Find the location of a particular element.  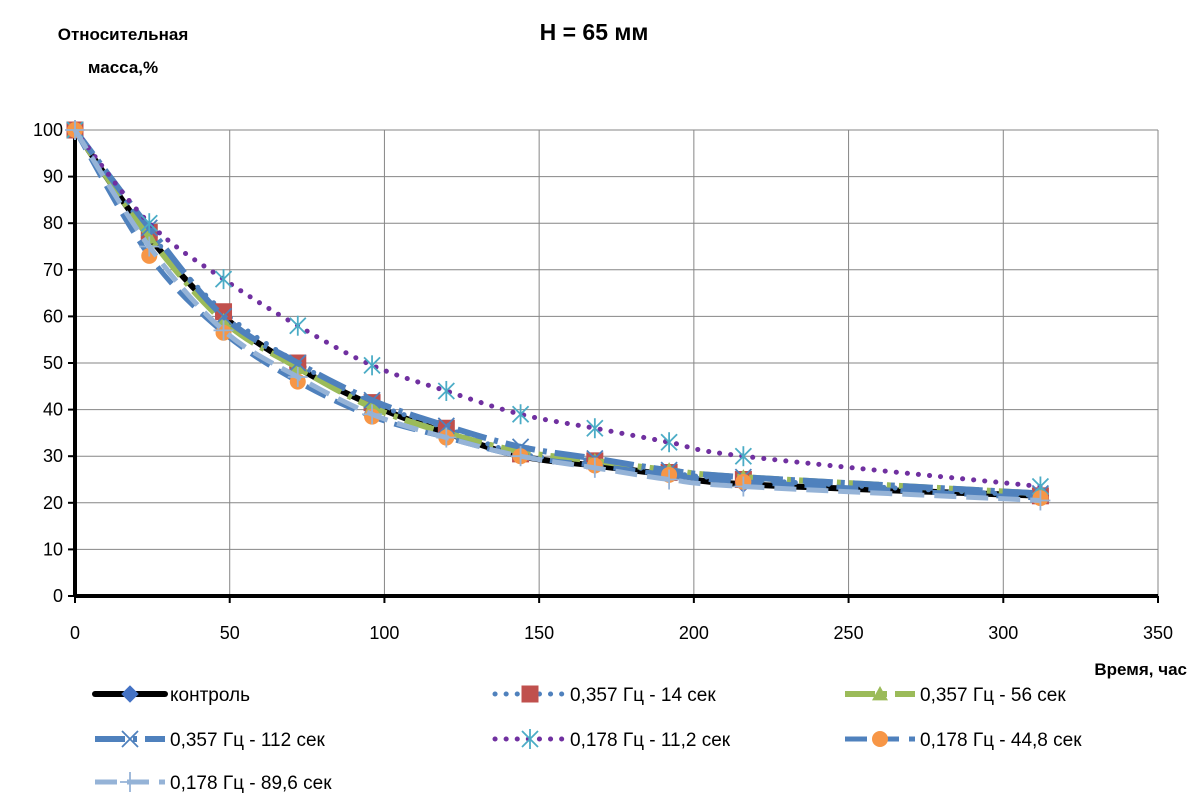

legend-item: контроль is located at coordinates (171, 695).